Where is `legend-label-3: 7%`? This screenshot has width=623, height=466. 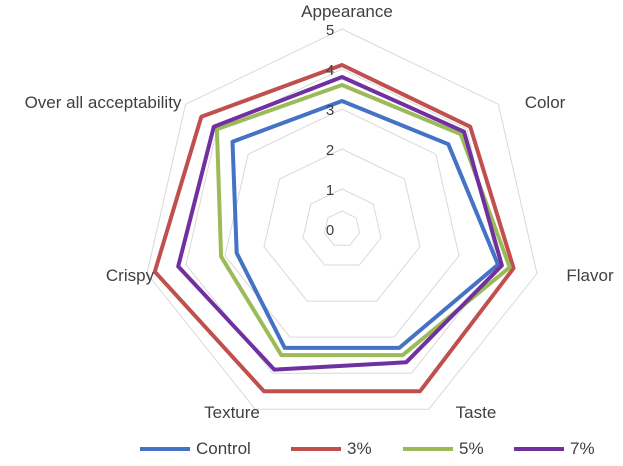
legend-label-3: 7% is located at coordinates (582, 448).